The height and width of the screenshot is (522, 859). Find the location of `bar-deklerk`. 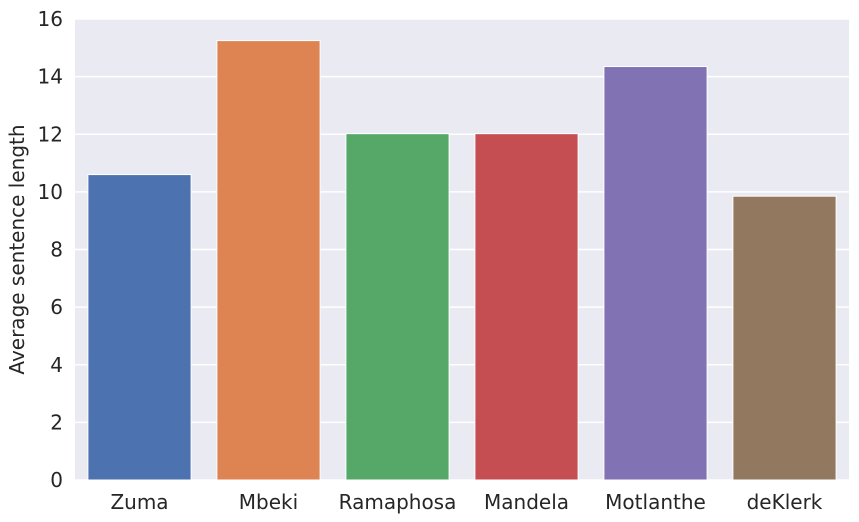

bar-deklerk is located at coordinates (784, 338).